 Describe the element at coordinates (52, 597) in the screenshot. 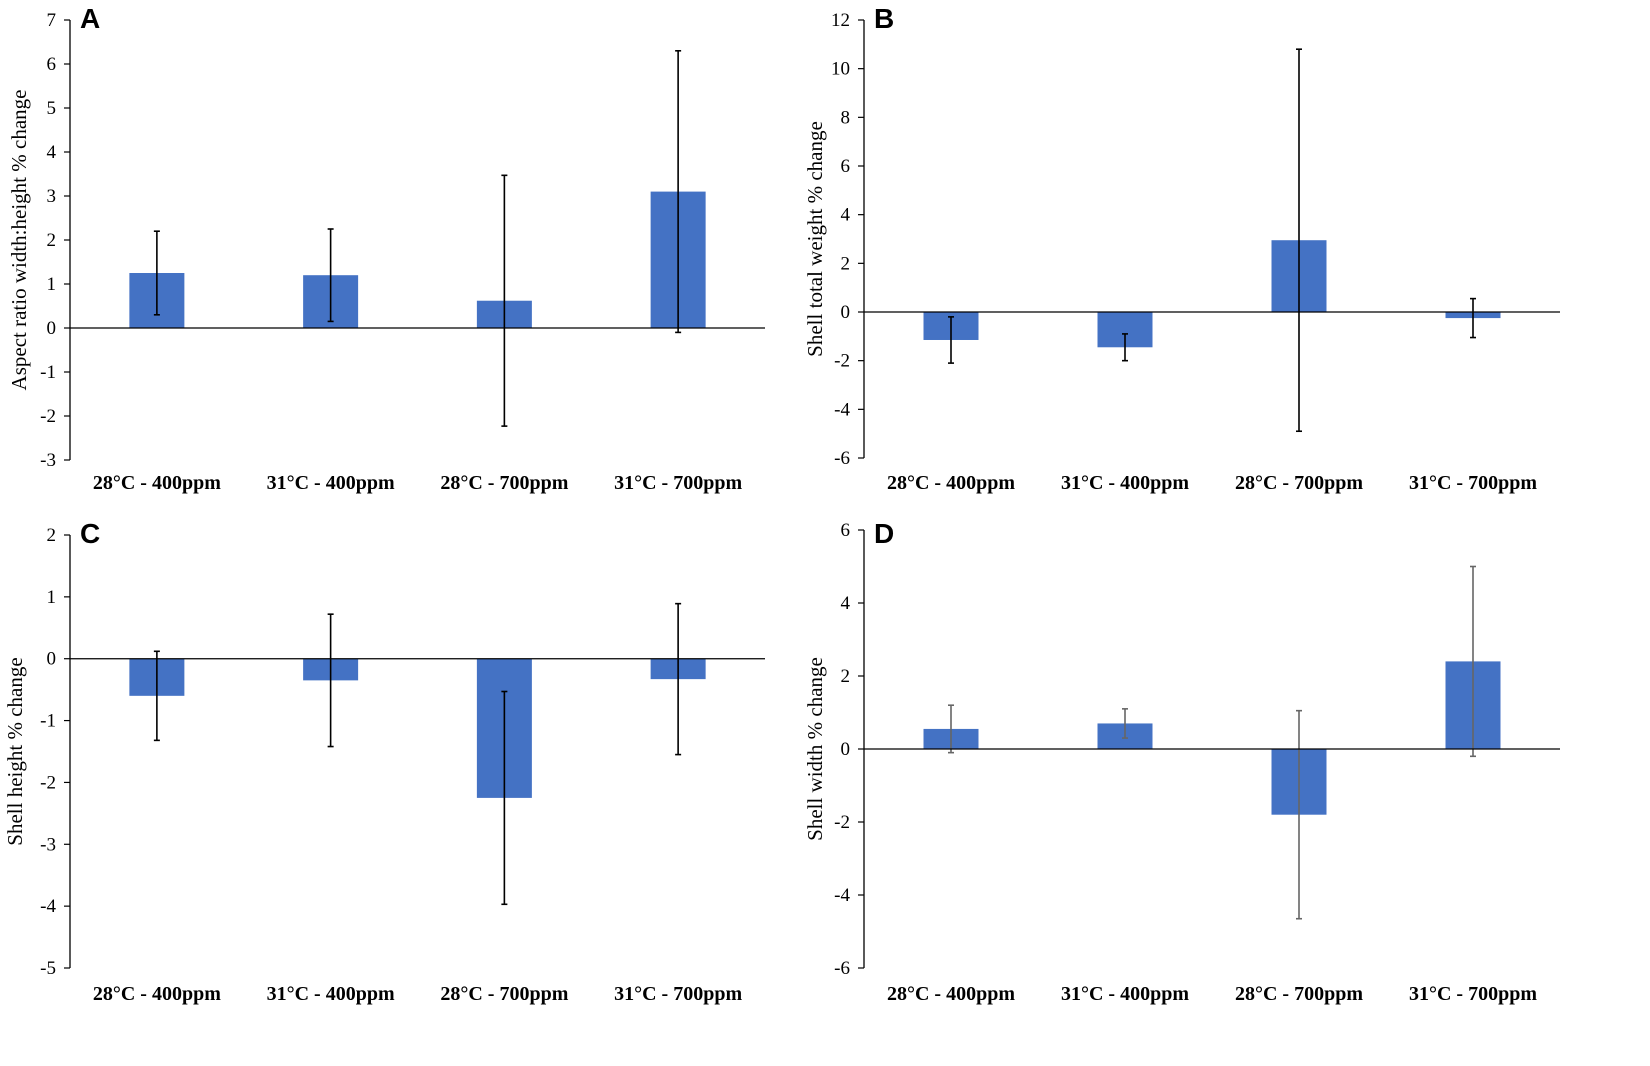

I see `panel-c-y-tick-label: 1` at that location.